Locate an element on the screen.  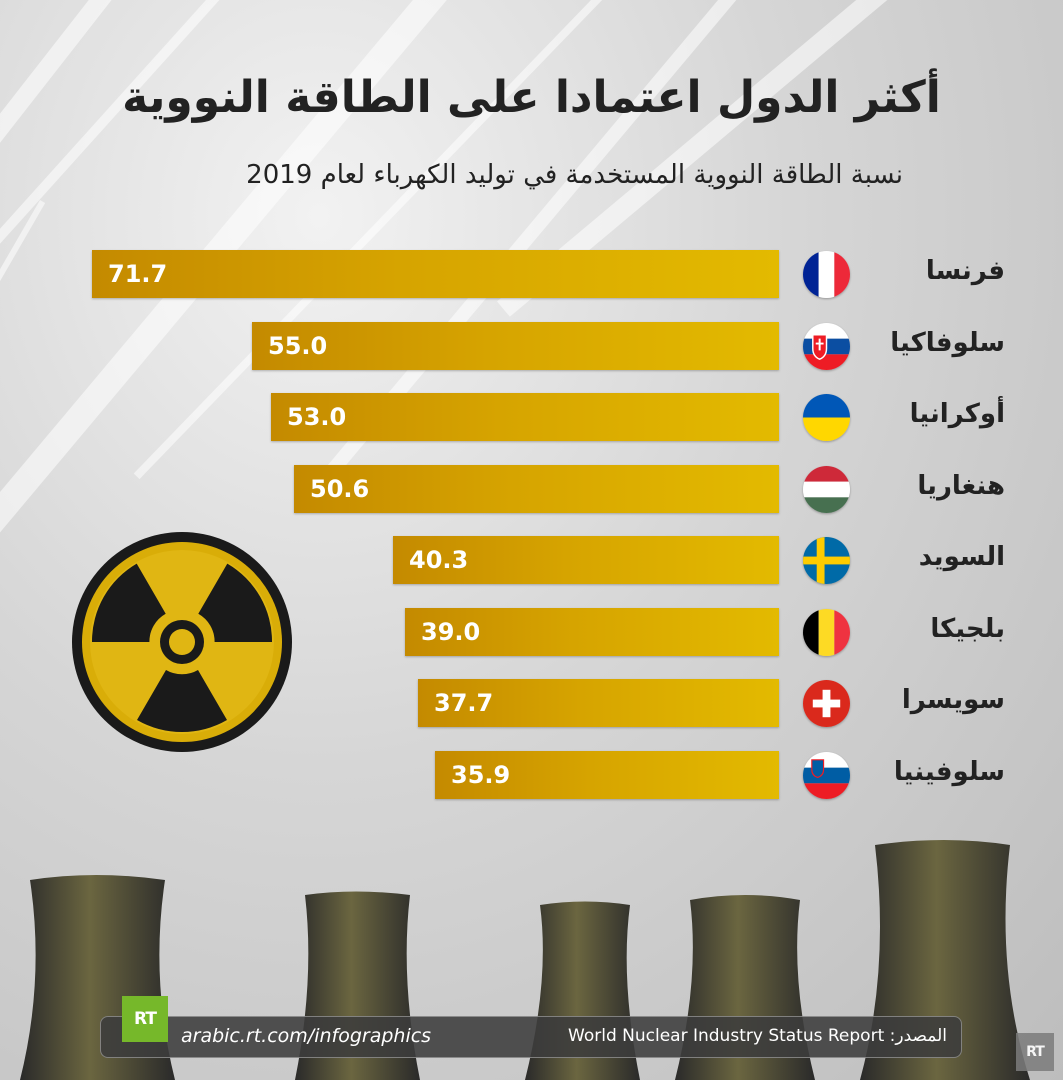
switzerland-flag-icon is located at coordinates (826, 703).